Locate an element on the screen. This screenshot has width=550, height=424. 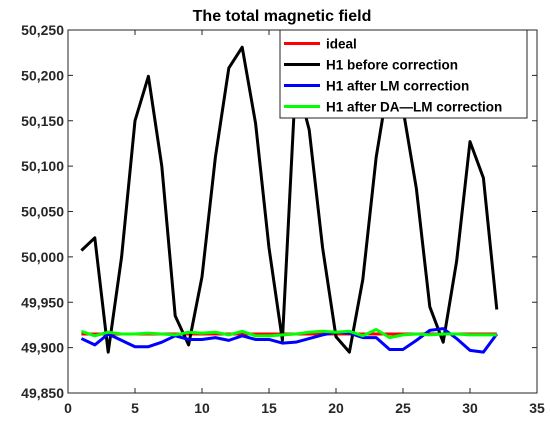
legend-label: ideal is located at coordinates (341, 44).